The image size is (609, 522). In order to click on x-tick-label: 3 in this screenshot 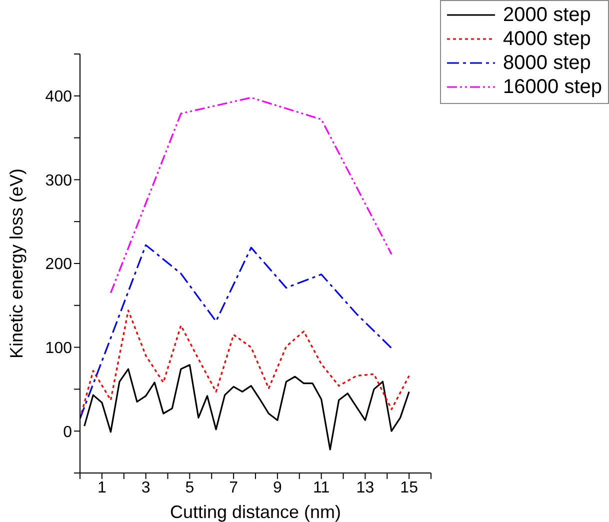, I will do `click(145, 487)`.